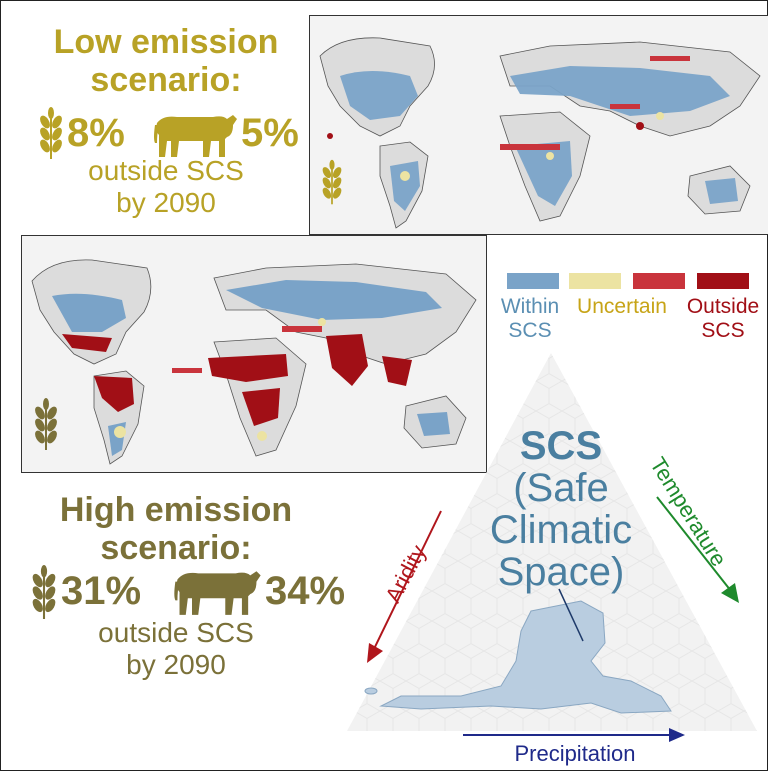 Image resolution: width=768 pixels, height=771 pixels. I want to click on scs-line3: Climatic, so click(561, 530).